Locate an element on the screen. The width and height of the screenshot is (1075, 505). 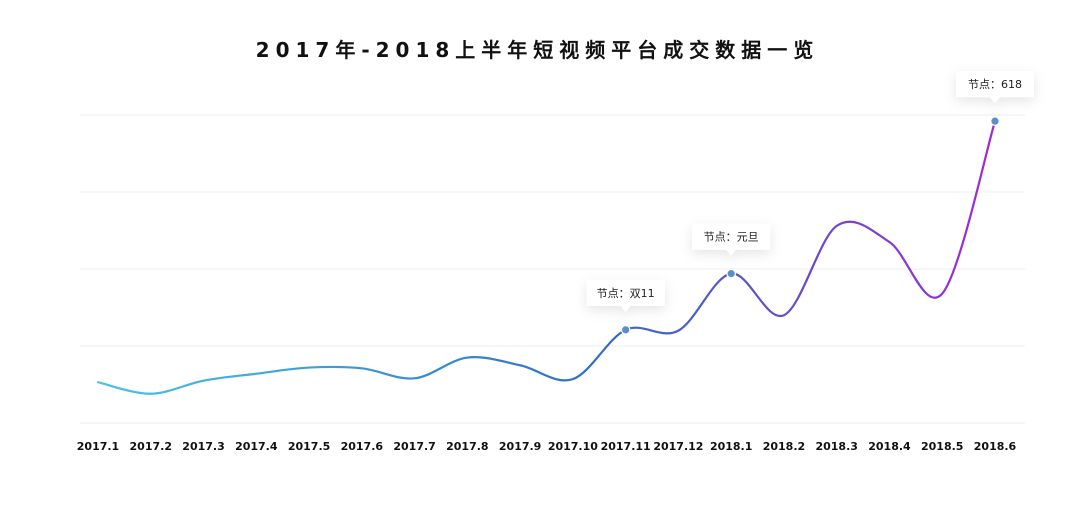
annotation-callout: 节点：元旦 is located at coordinates (731, 239).